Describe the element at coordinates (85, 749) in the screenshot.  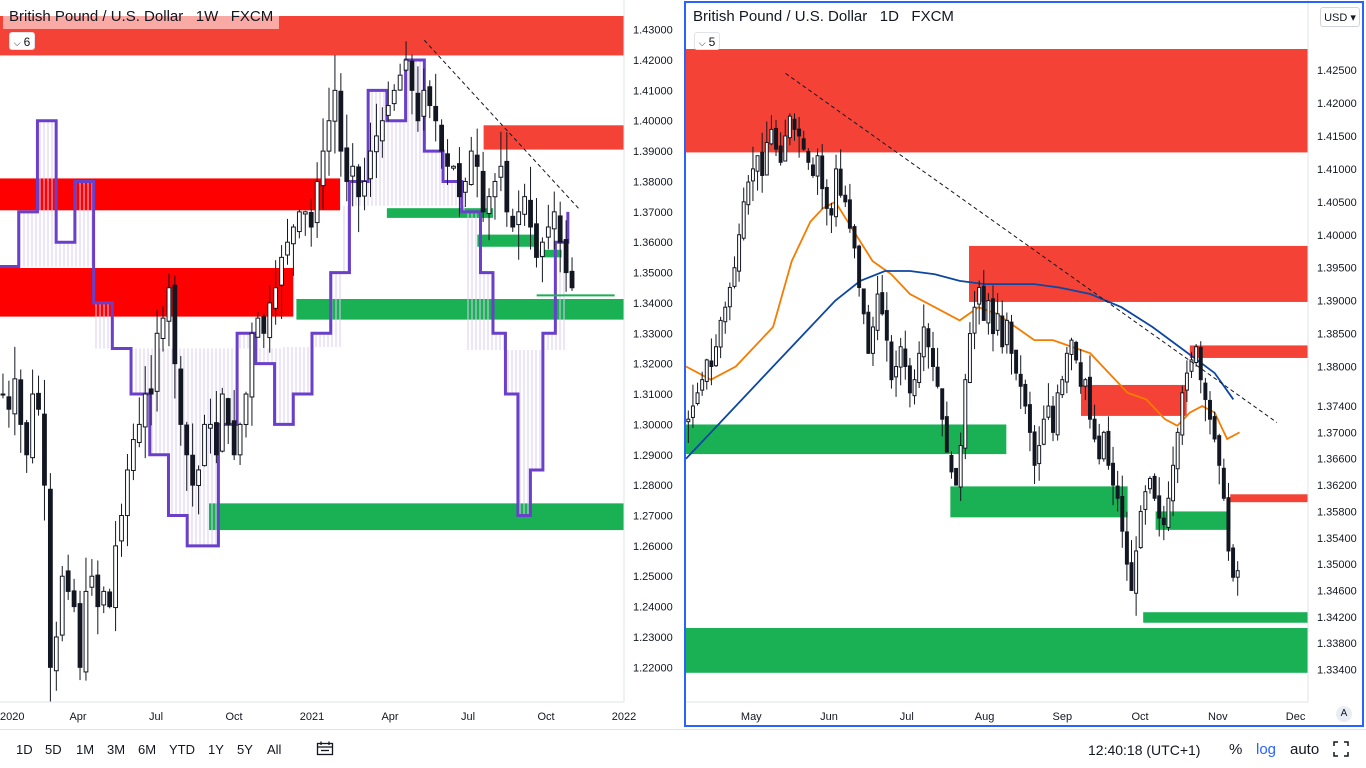
I see `range-1m-button: 1M` at that location.